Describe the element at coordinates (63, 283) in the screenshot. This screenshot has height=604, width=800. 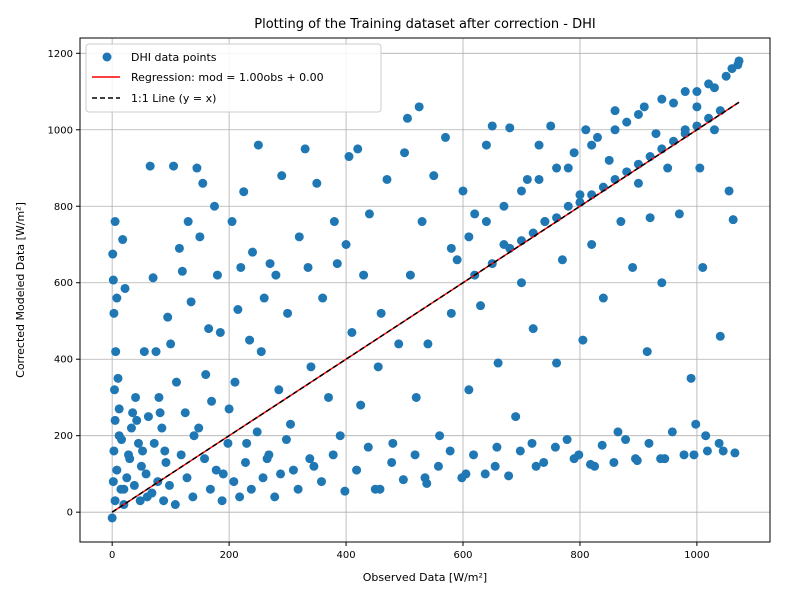
I see `y-tick-label: 600` at that location.